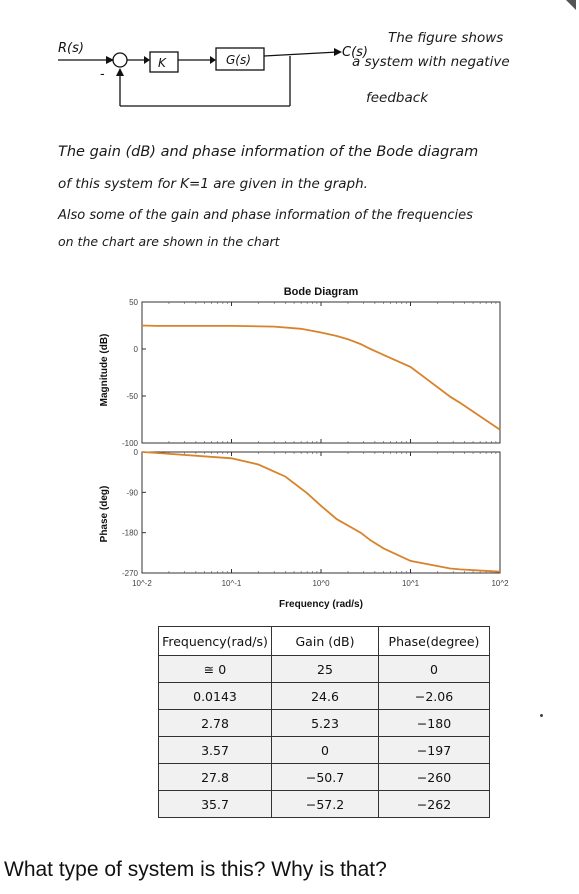  What do you see at coordinates (213, 74) in the screenshot?
I see `block-diagram: R(s) - K G(s) C(s)` at bounding box center [213, 74].